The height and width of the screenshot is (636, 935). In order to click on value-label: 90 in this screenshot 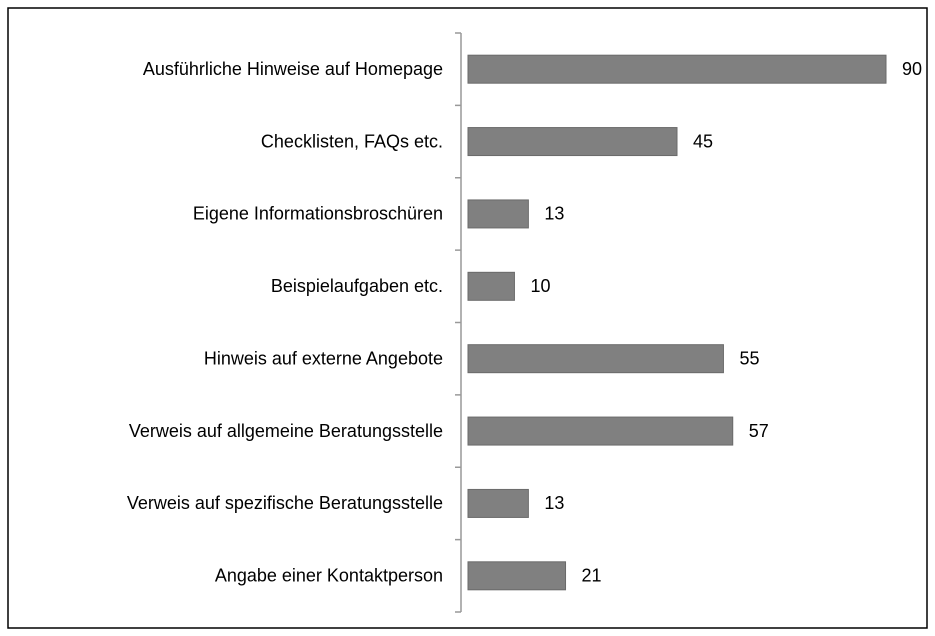, I will do `click(912, 69)`.